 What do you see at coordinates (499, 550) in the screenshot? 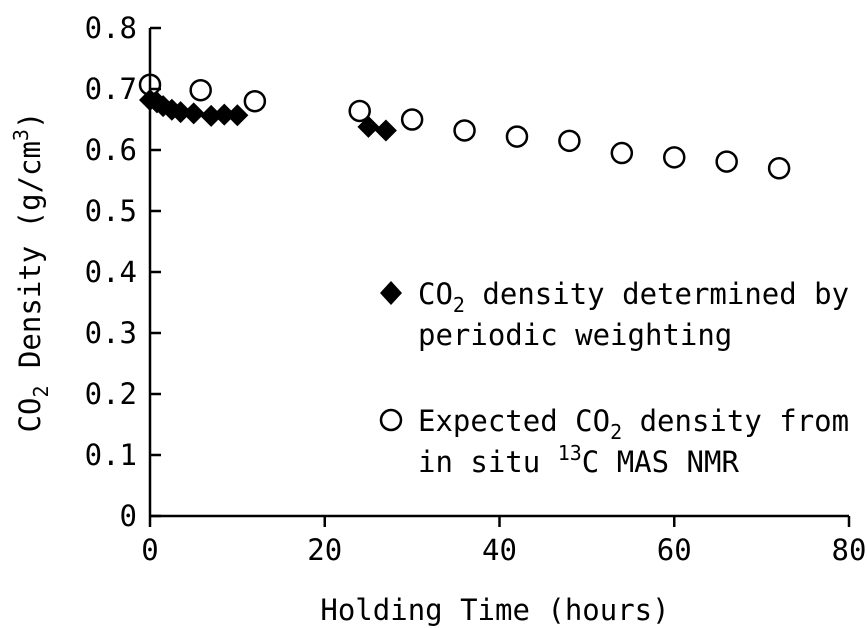
I see `x-tick-label: 40` at bounding box center [499, 550].